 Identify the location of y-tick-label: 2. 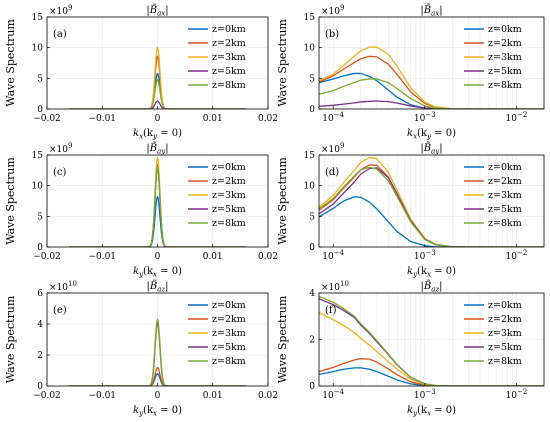
(40, 356).